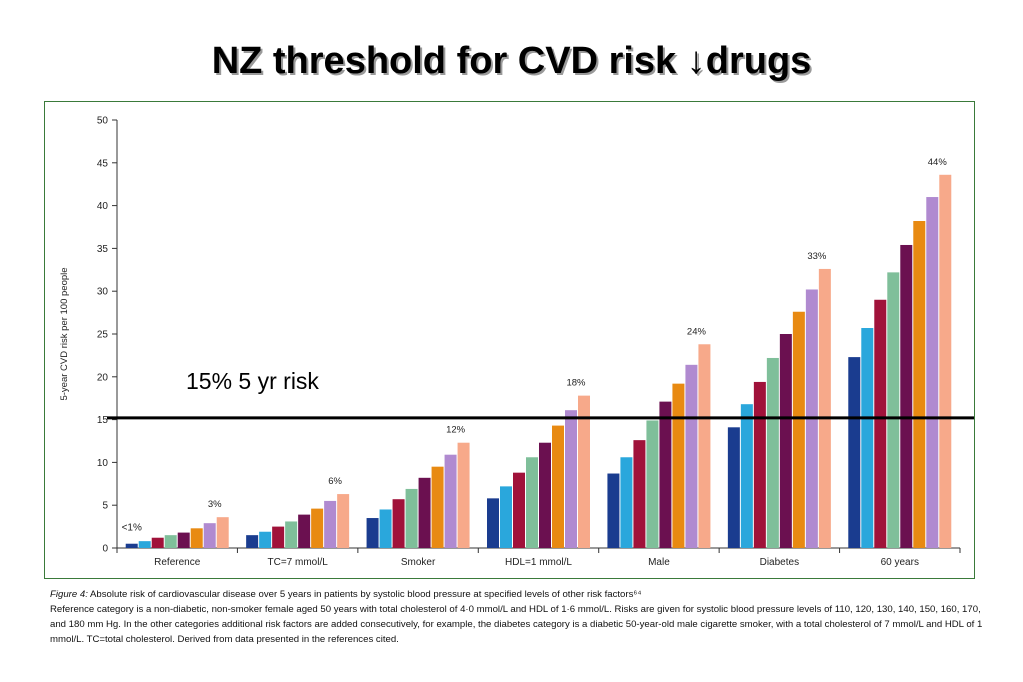  I want to click on y-tick-label: 35, so click(103, 249).